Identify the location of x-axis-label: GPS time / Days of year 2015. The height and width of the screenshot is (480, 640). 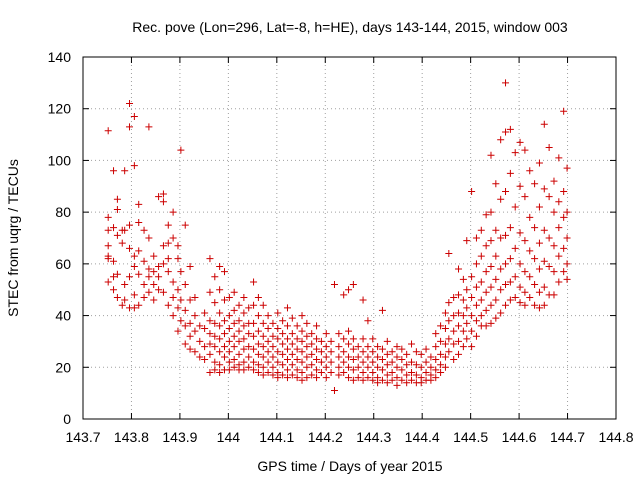
(349, 466).